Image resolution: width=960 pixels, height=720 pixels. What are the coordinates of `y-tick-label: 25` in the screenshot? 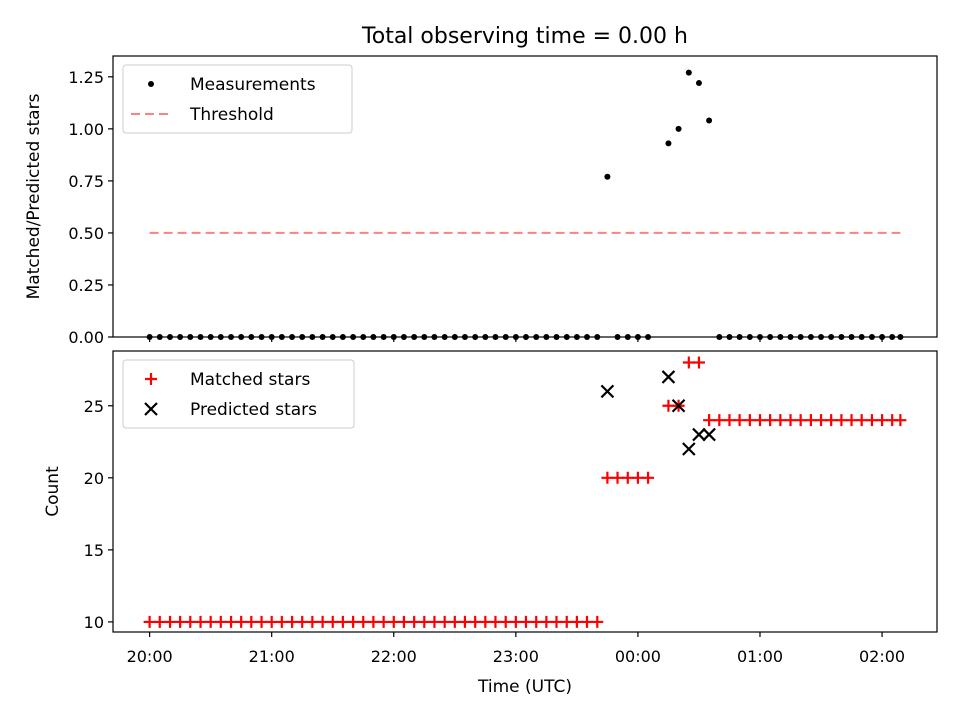 It's located at (94, 406).